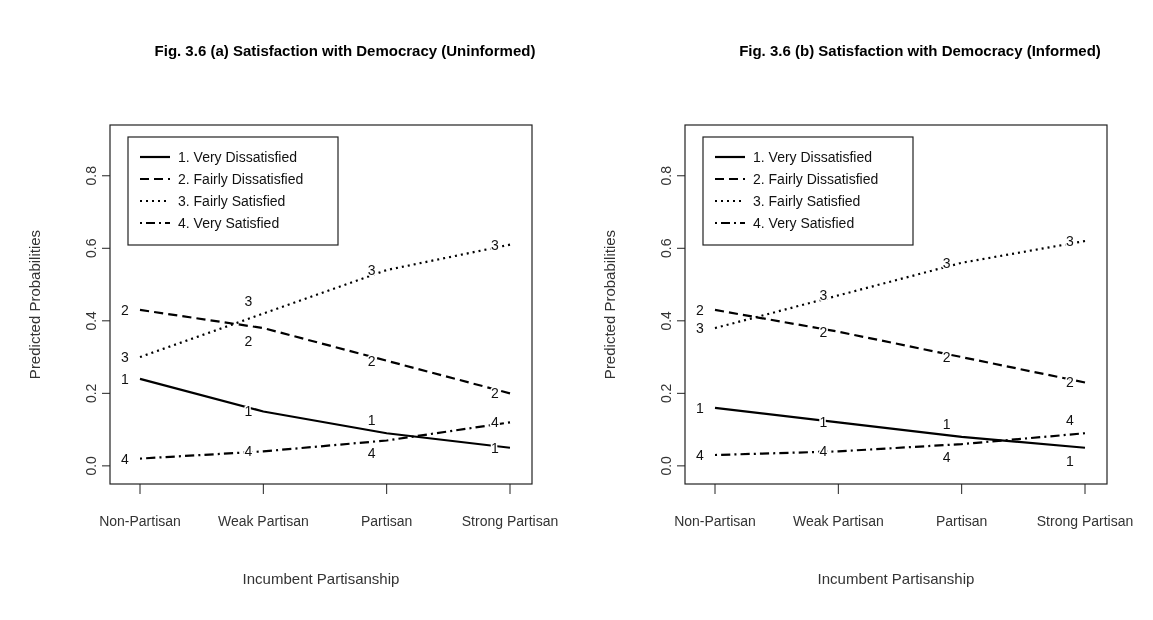  I want to click on chart-title: Fig. 3.6 (a) Satisfaction with Democracy (Uninformed), so click(345, 50).